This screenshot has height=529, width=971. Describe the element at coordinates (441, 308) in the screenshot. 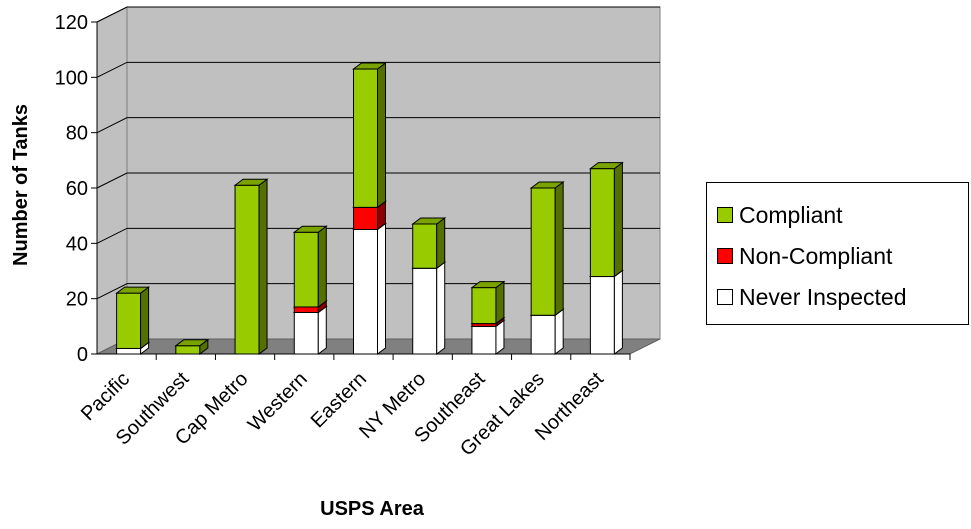

I see `bar-side-never-inspected-ny-metro` at that location.